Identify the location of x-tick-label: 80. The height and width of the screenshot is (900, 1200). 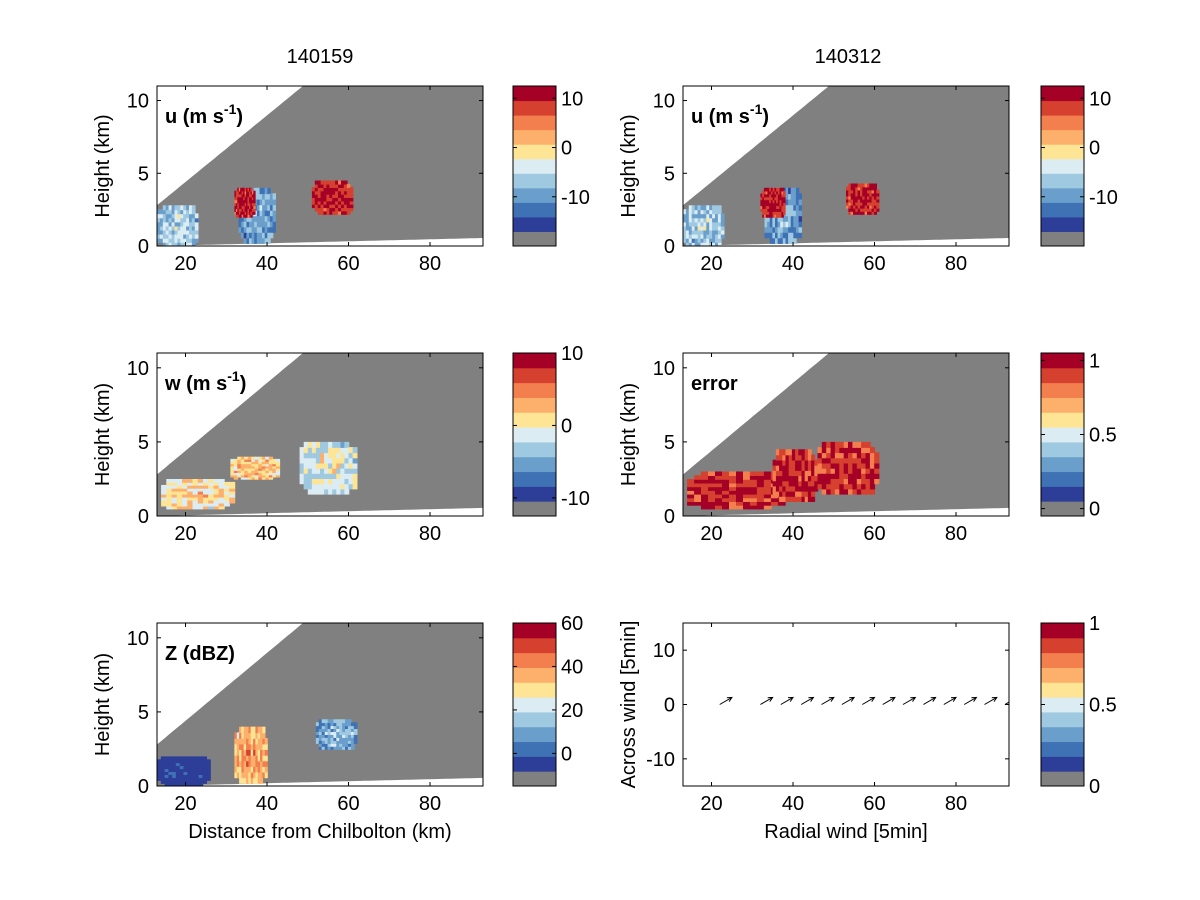
(956, 264).